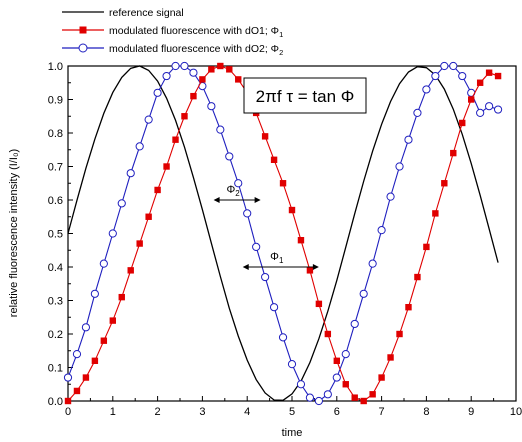 The width and height of the screenshot is (522, 442). I want to click on y-tick-label: 0.8, so click(55, 134).